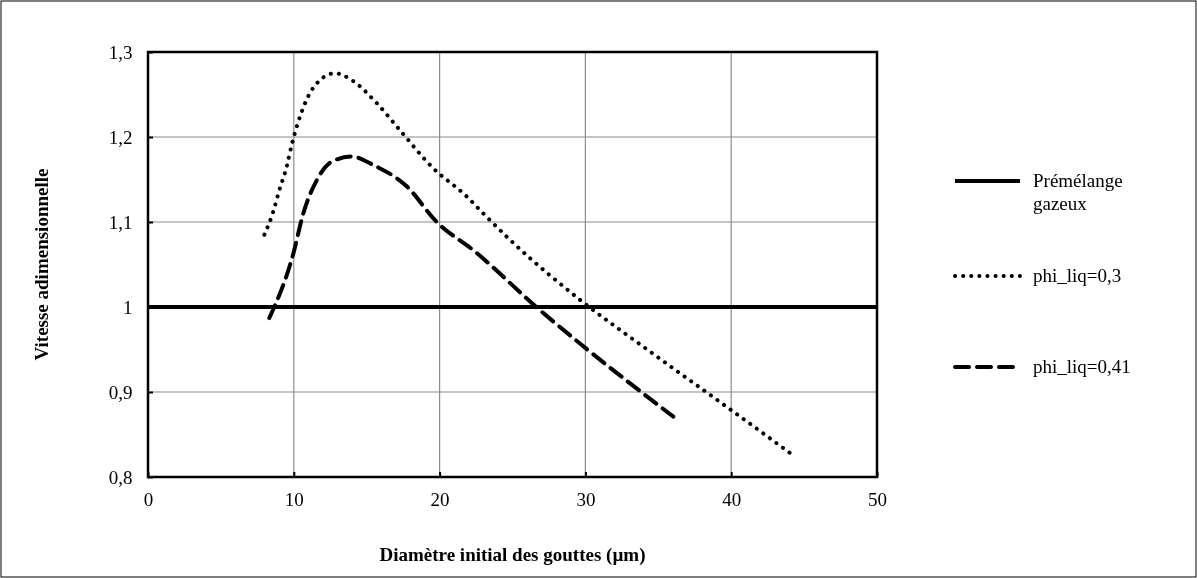 The width and height of the screenshot is (1197, 578). What do you see at coordinates (127, 307) in the screenshot?
I see `y-tick-label: 1` at bounding box center [127, 307].